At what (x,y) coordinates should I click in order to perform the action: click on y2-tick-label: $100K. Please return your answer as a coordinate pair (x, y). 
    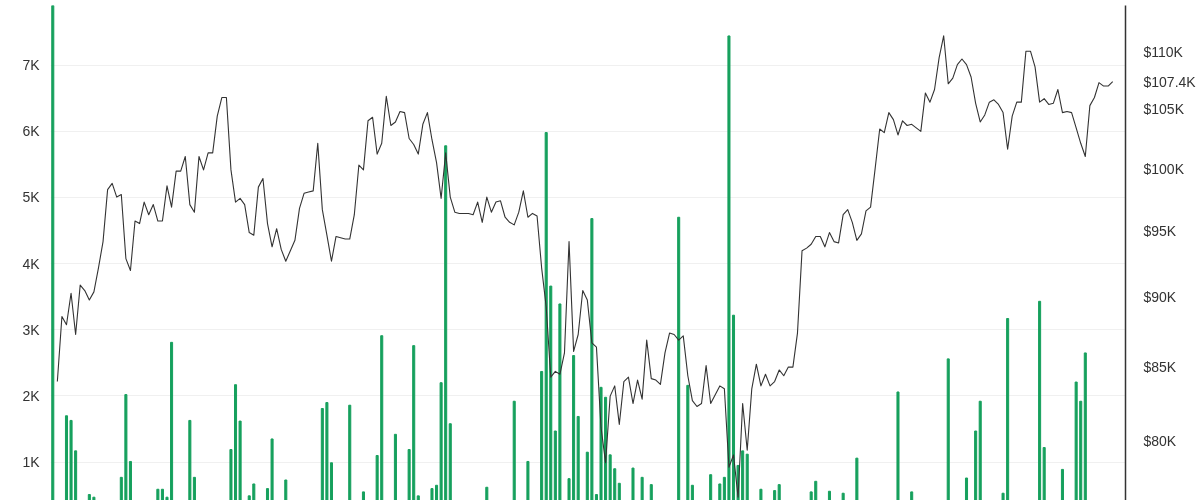
    Looking at the image, I should click on (1164, 168).